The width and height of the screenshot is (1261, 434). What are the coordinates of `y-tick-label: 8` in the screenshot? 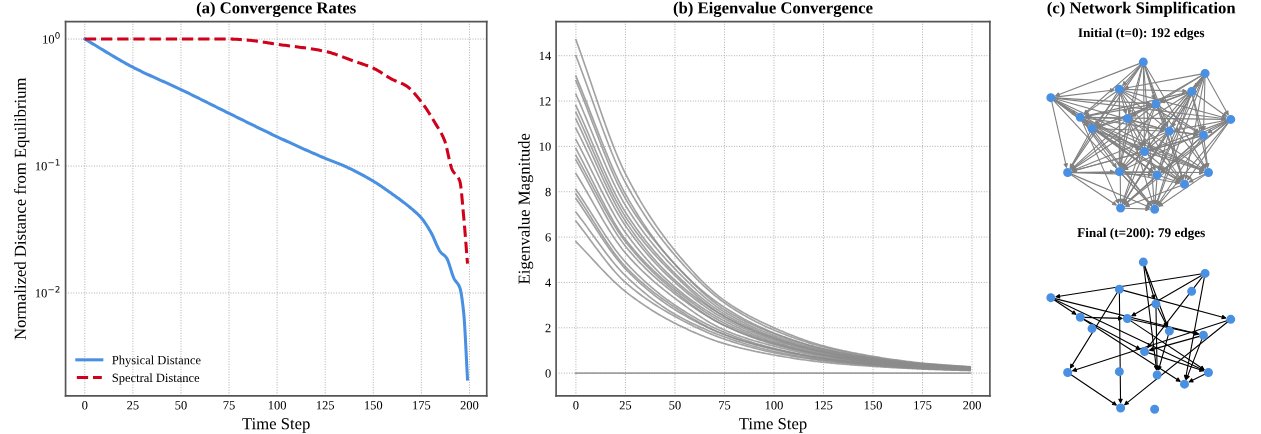 It's located at (548, 192).